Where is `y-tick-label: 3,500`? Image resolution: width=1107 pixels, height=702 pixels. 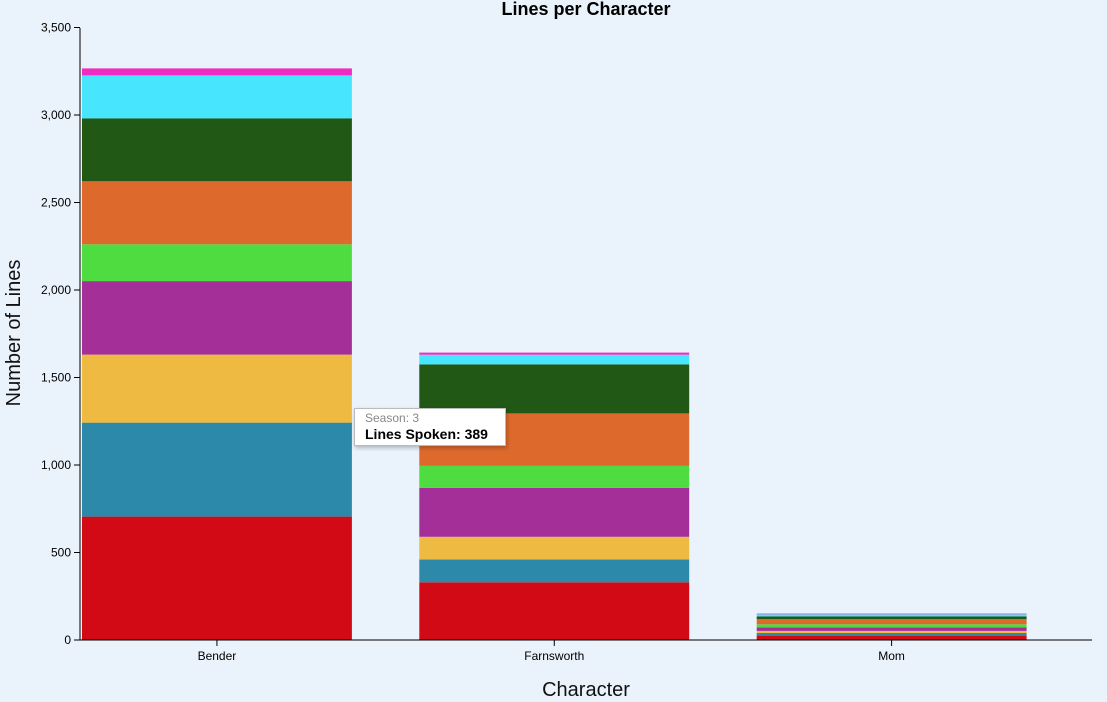
y-tick-label: 3,500 is located at coordinates (56, 28).